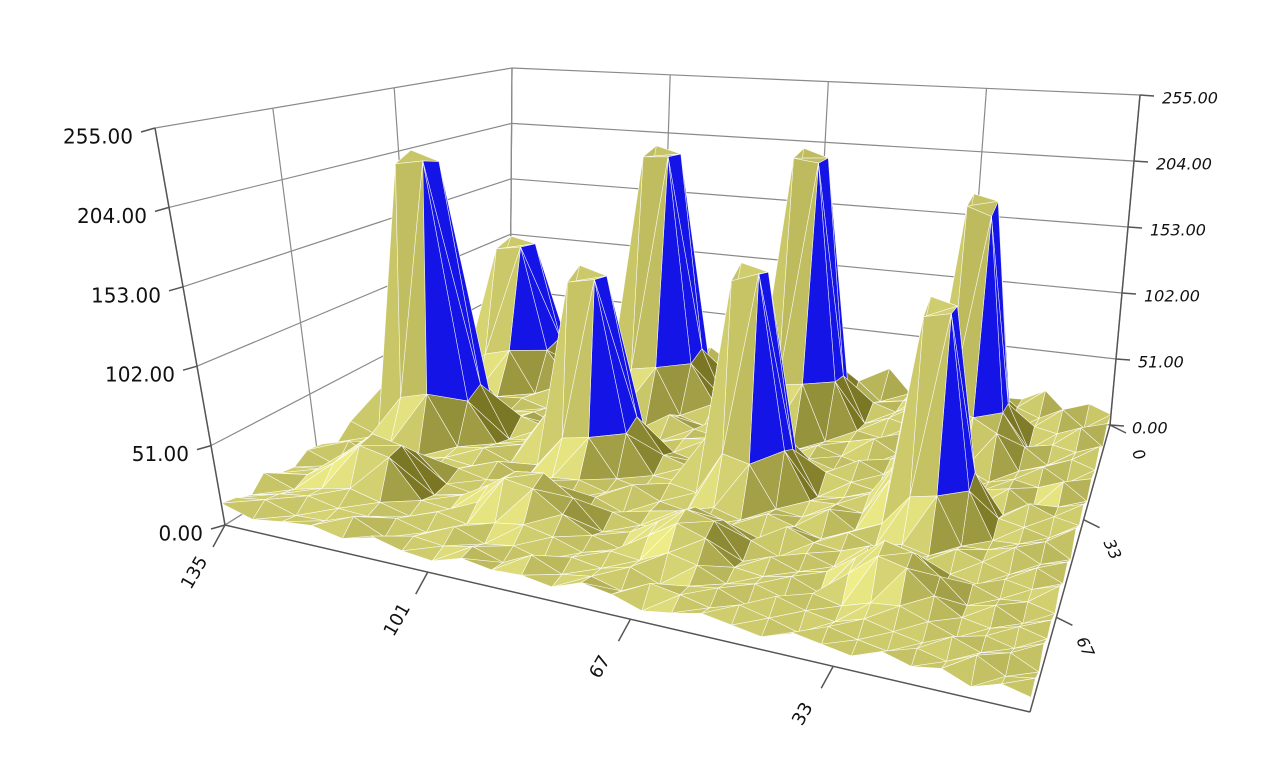 The height and width of the screenshot is (759, 1280). Describe the element at coordinates (1085, 647) in the screenshot. I see `y-tick-label: 67` at that location.